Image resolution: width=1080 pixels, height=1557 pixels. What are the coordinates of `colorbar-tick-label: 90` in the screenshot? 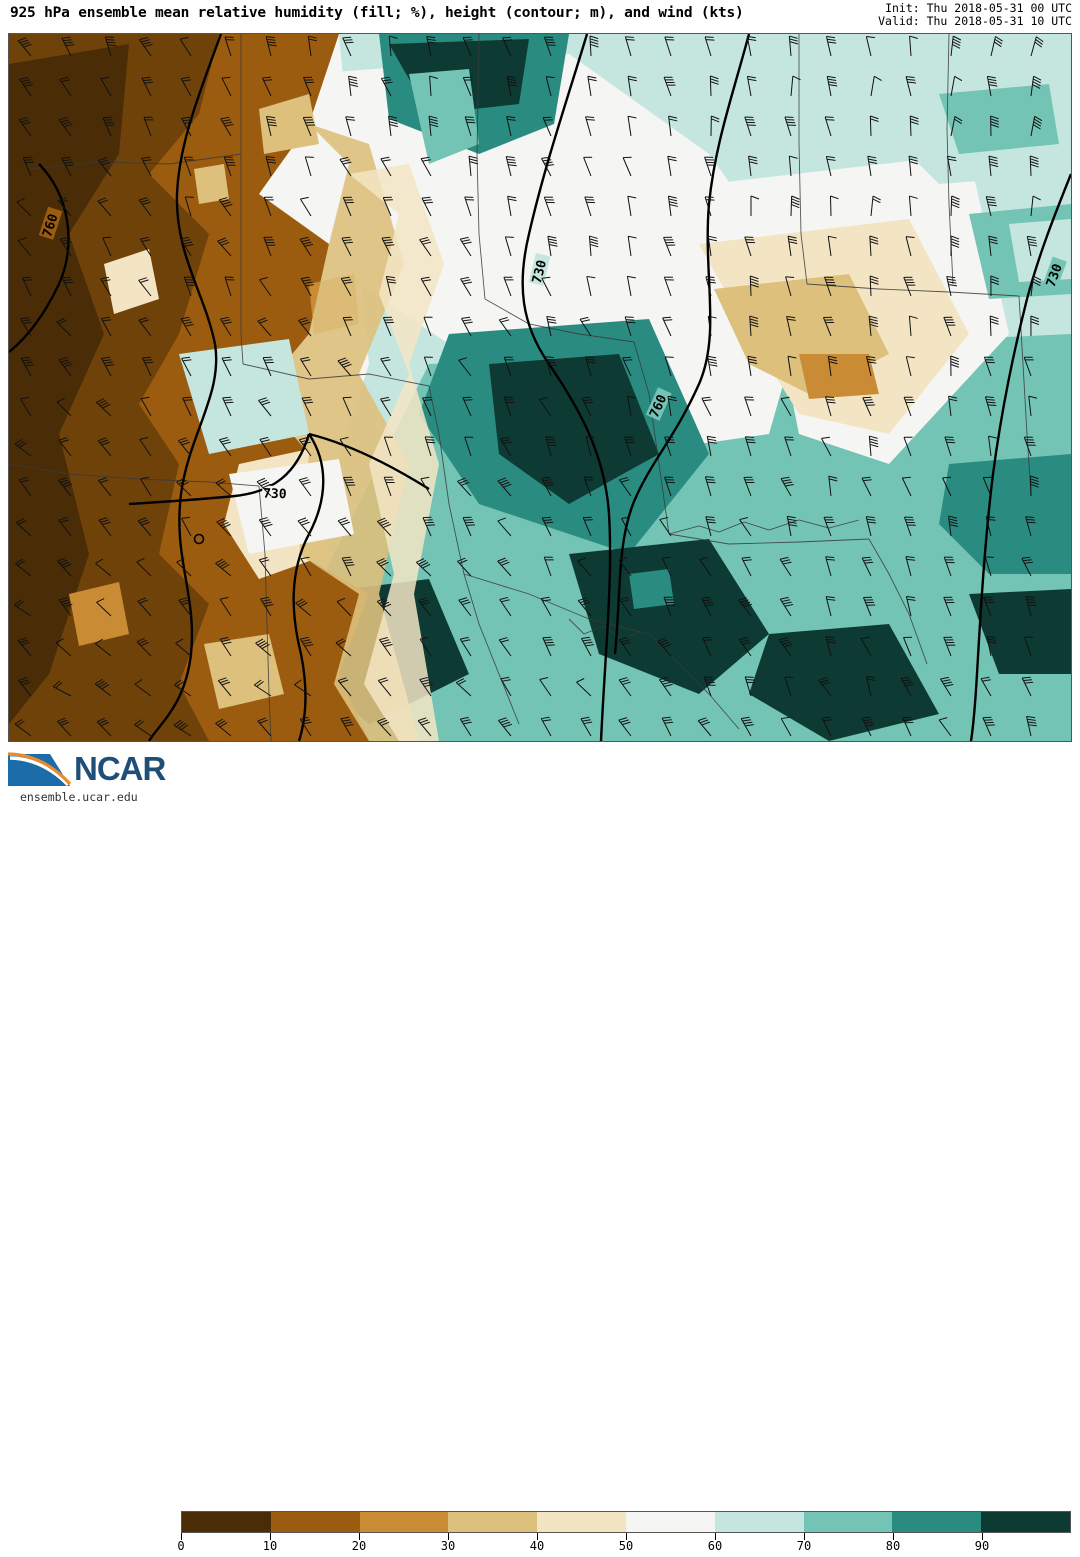 It's located at (982, 1546).